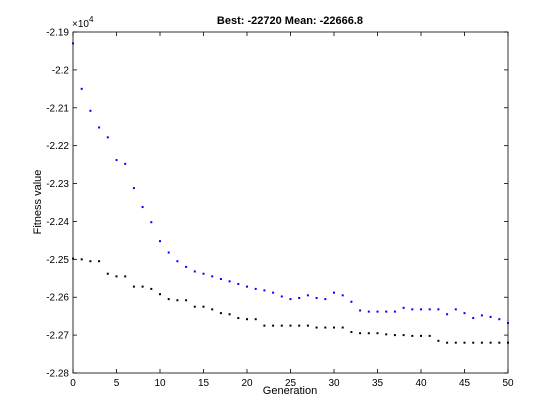  What do you see at coordinates (80, 24) in the screenshot?
I see `y-axis-exponent-base: ×10` at bounding box center [80, 24].